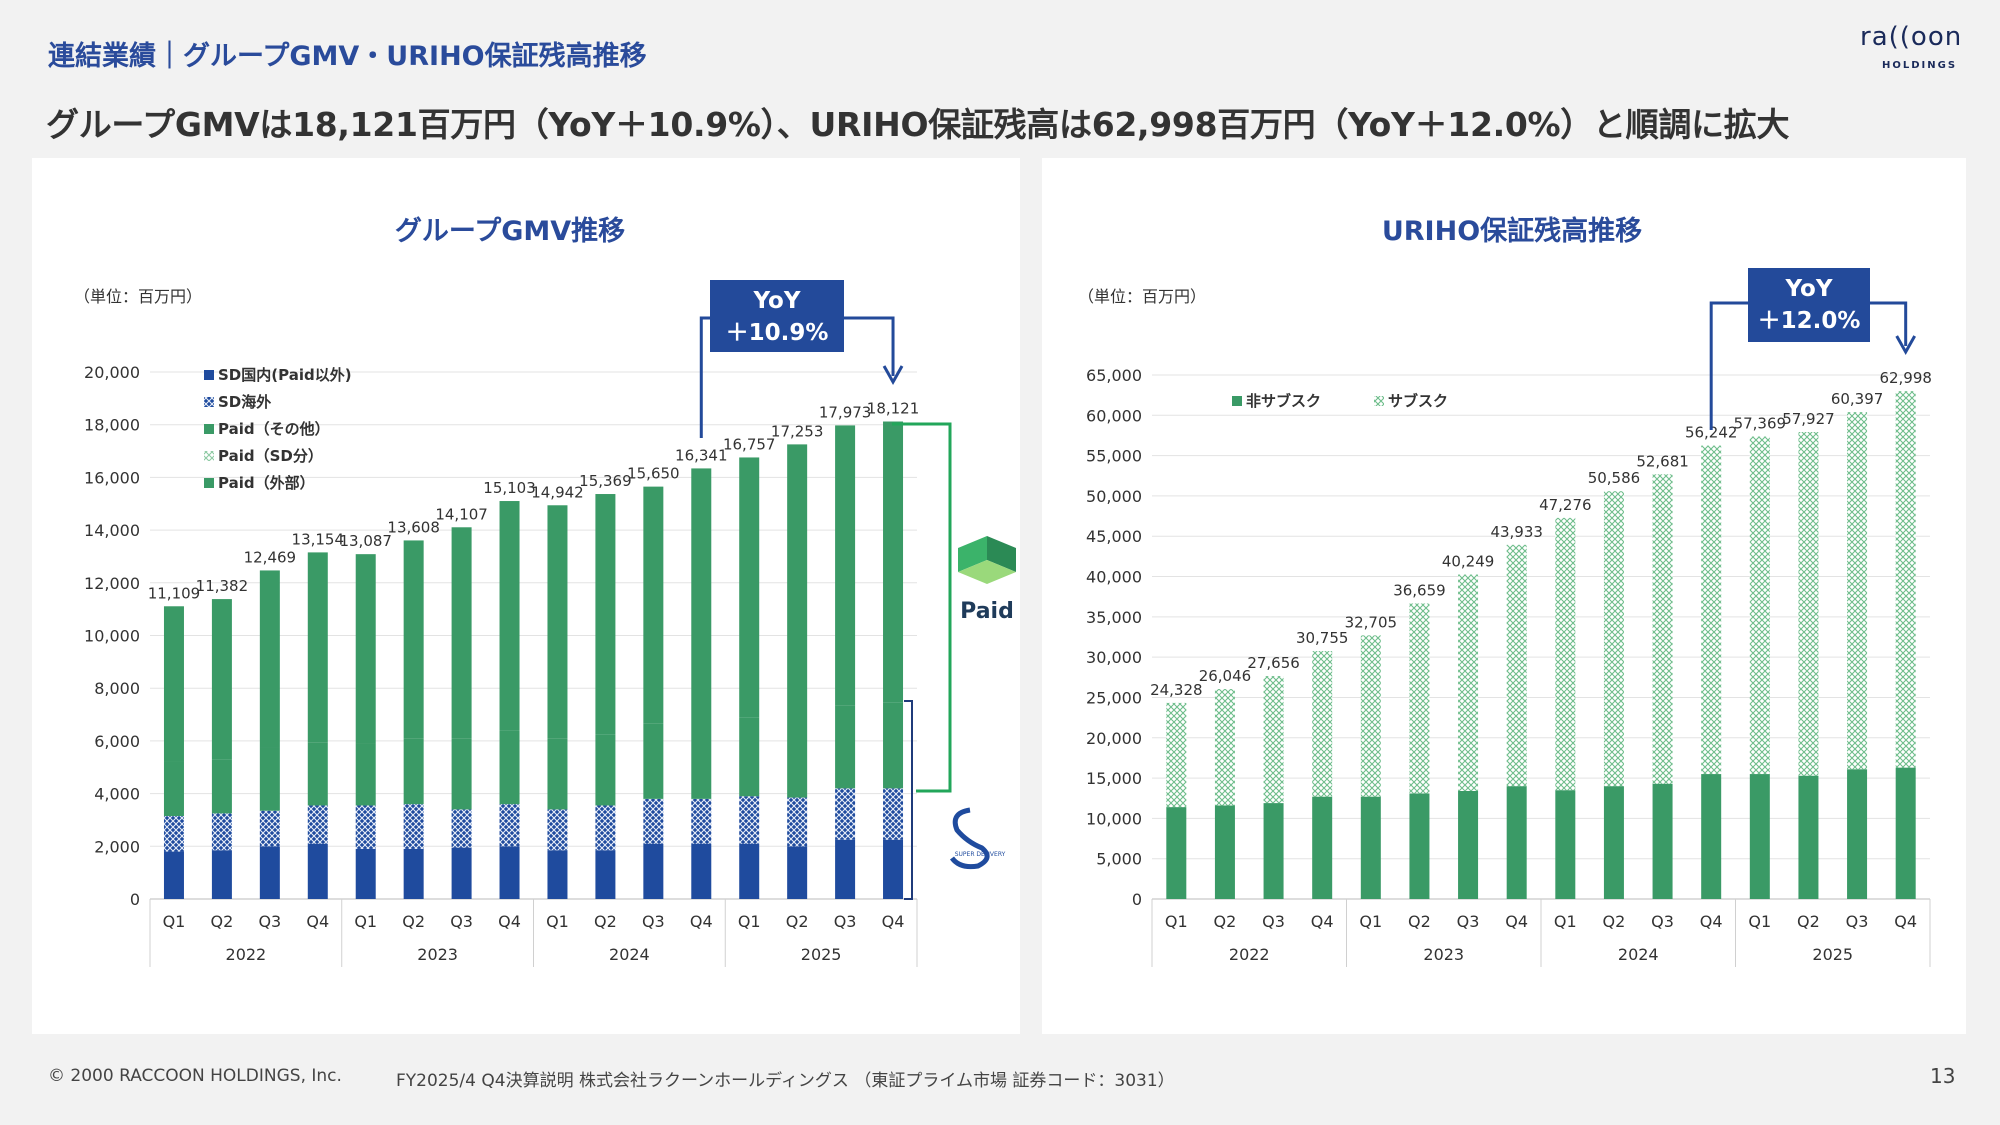 The height and width of the screenshot is (1125, 2000). Describe the element at coordinates (908, 800) in the screenshot. I see `sd-bracket` at that location.